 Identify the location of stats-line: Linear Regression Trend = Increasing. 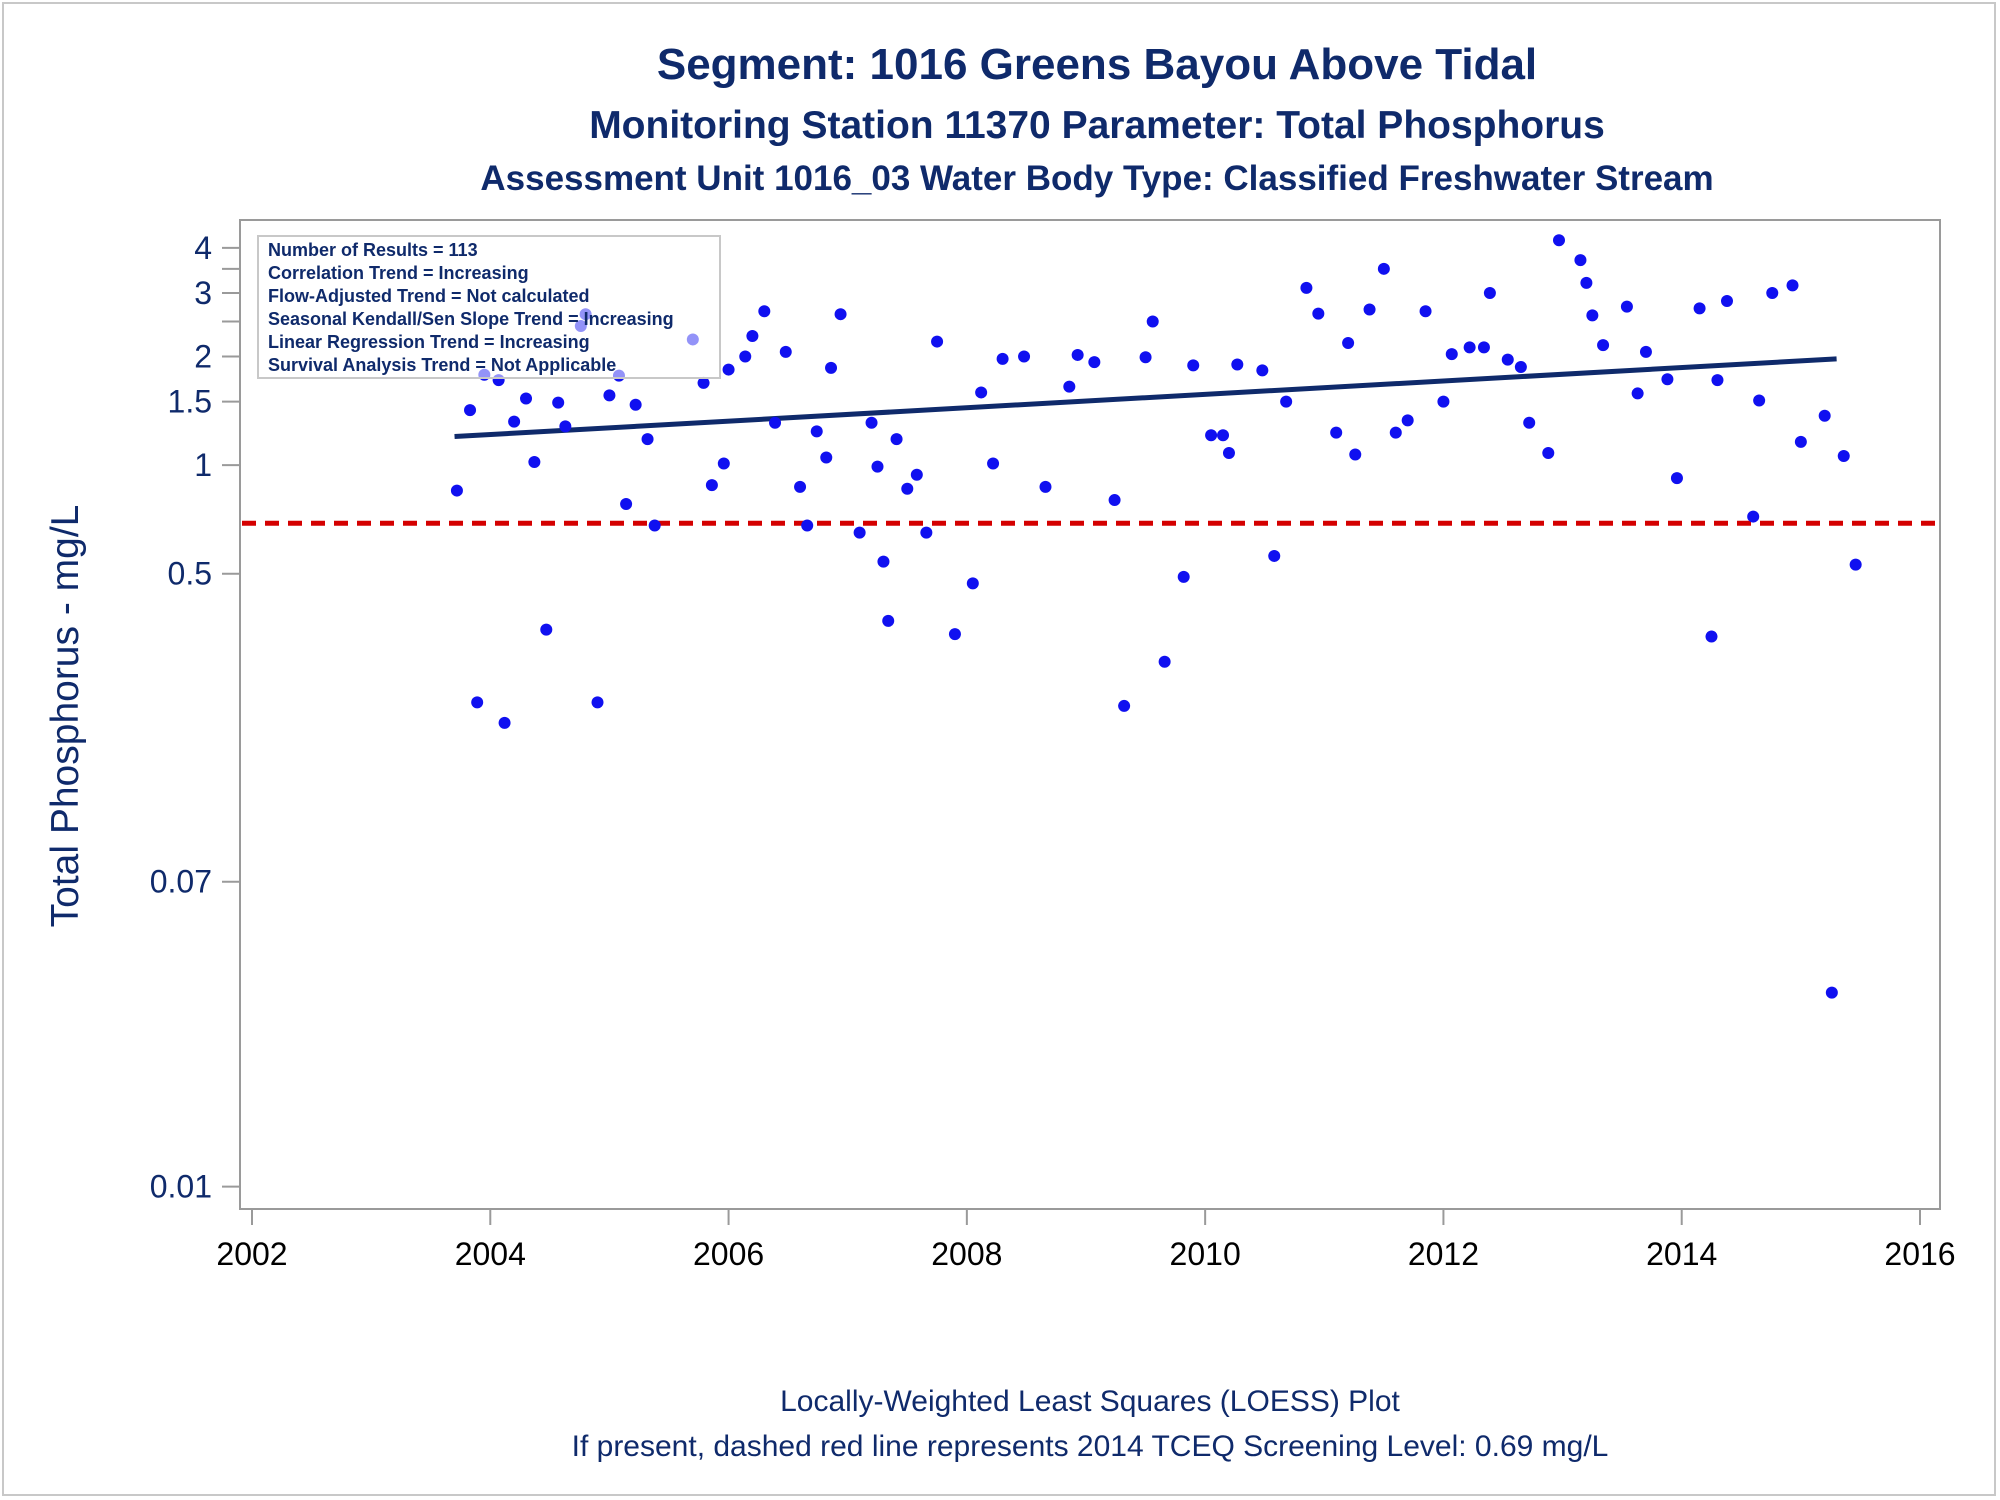
(429, 342).